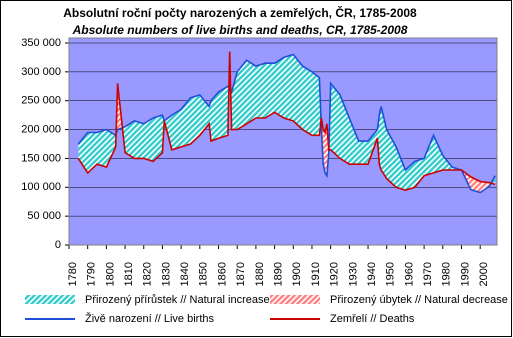  I want to click on y-tick-label: 300 000, so click(41, 72).